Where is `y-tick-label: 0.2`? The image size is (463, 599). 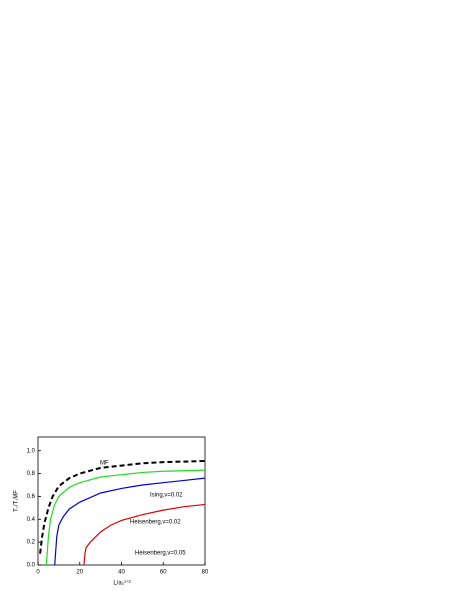 y-tick-label: 0.2 is located at coordinates (31, 543).